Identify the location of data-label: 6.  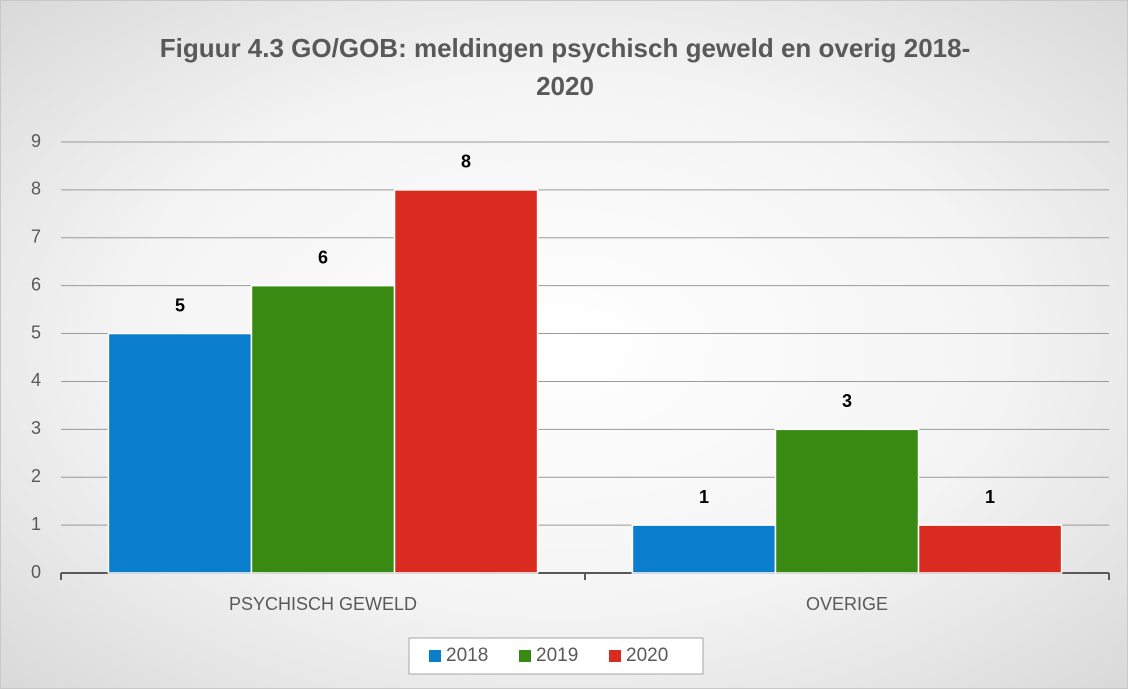
(323, 257).